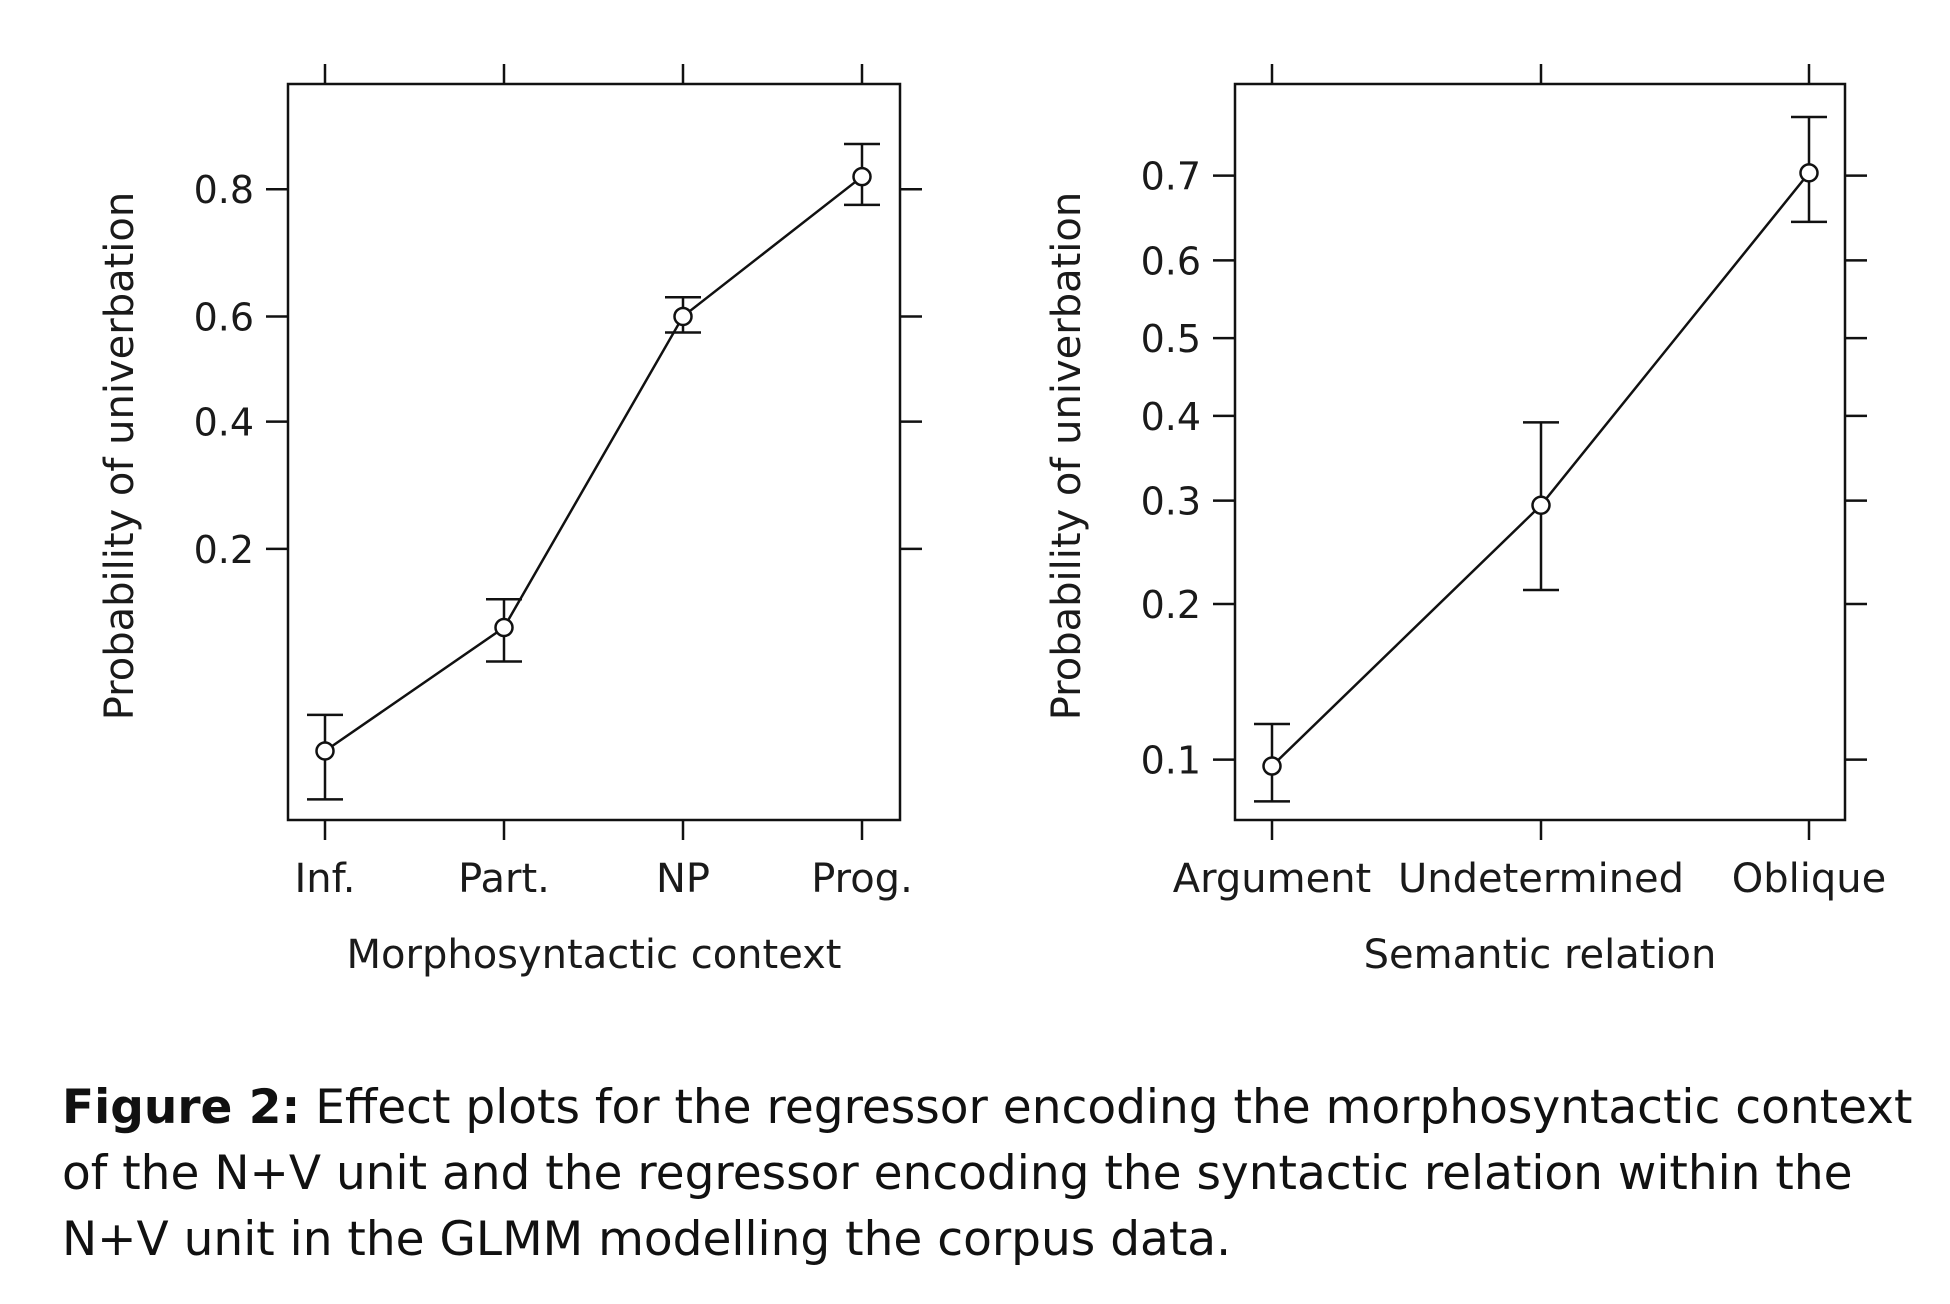  I want to click on x-tick-label: Part., so click(504, 879).